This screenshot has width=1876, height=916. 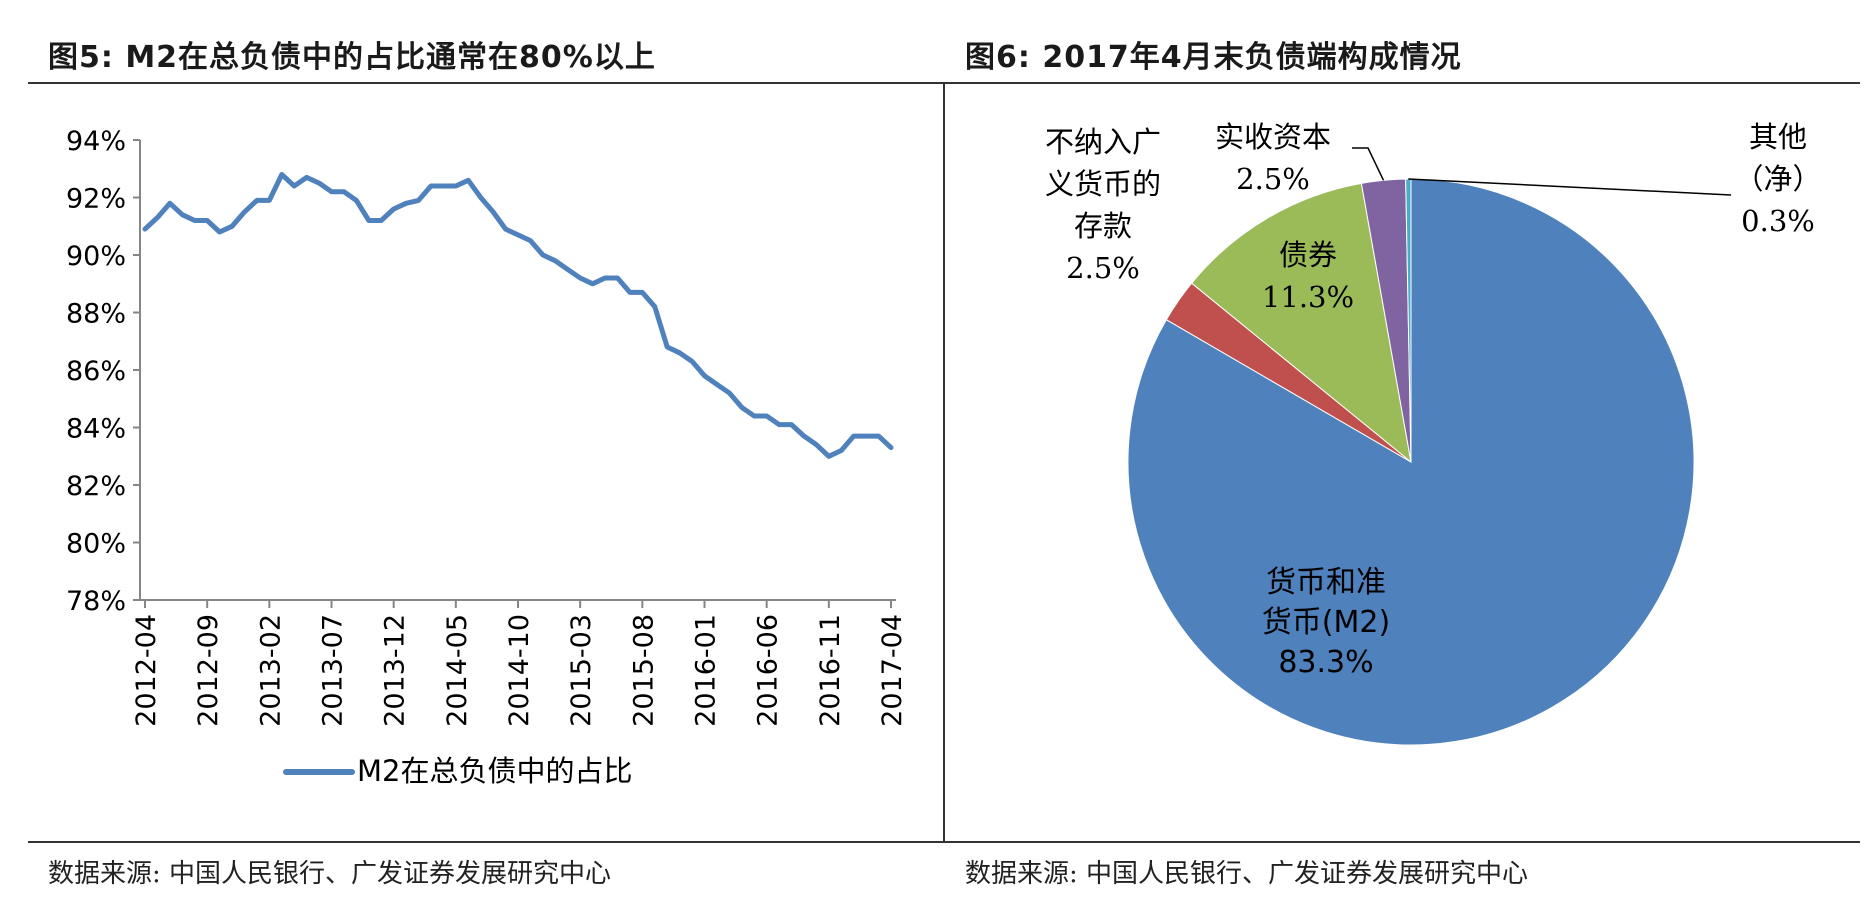 I want to click on x-tick-label: 2014-10, so click(x=519, y=670).